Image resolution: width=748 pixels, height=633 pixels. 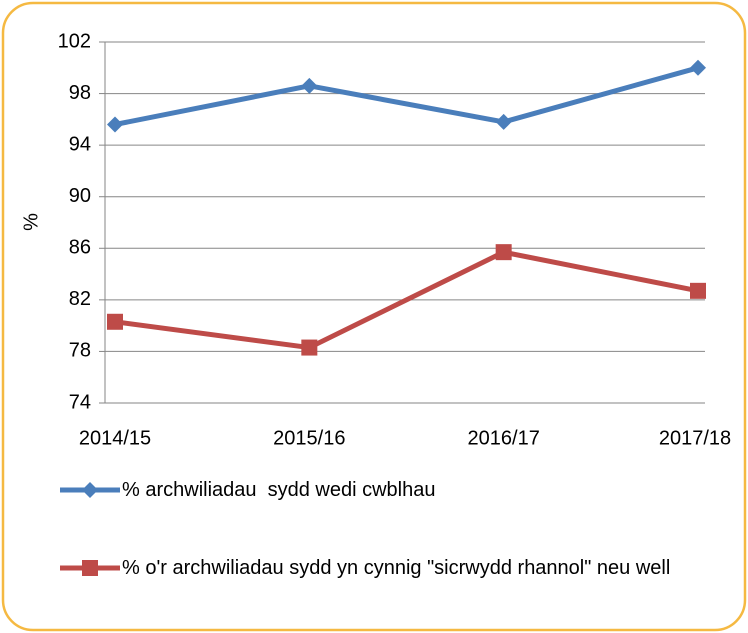 I want to click on x-tick-label: 2014/15, so click(x=115, y=438).